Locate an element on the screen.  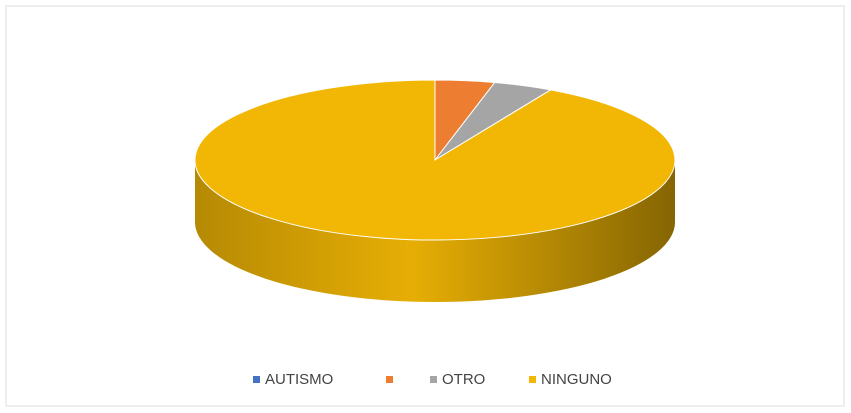
legend-label: OTRO is located at coordinates (463, 379).